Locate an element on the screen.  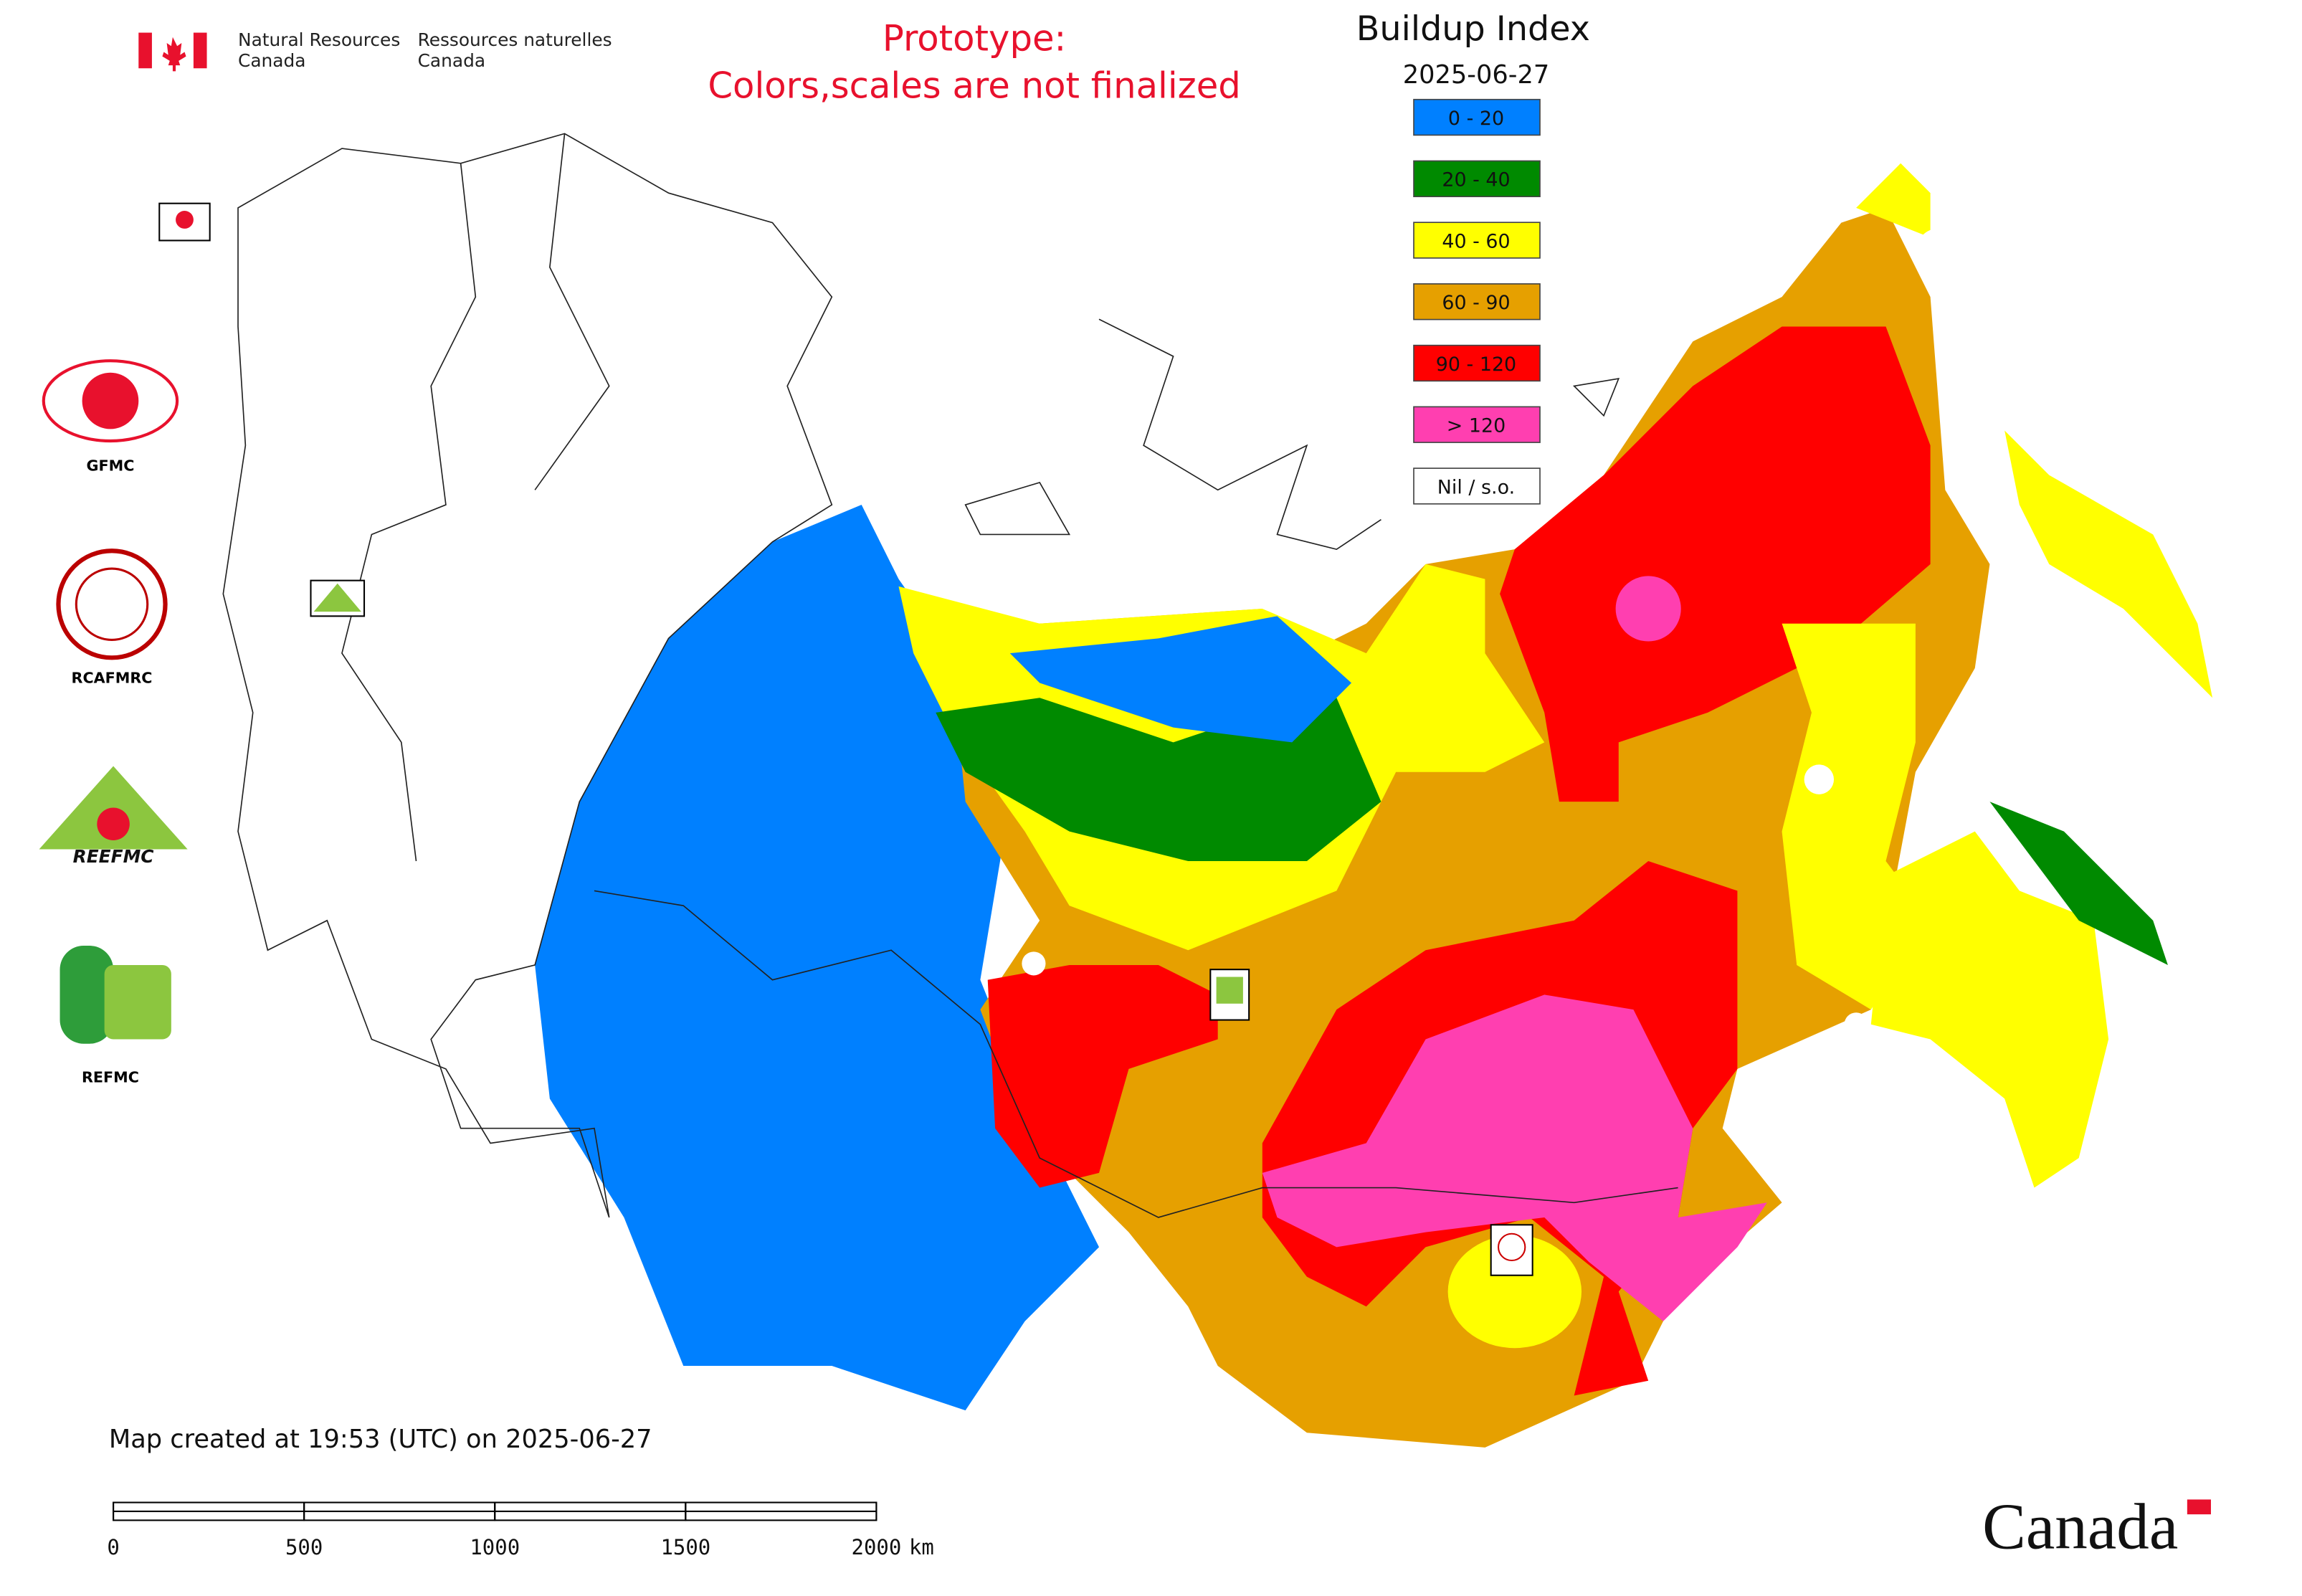
scale-unit: km is located at coordinates (922, 1547).